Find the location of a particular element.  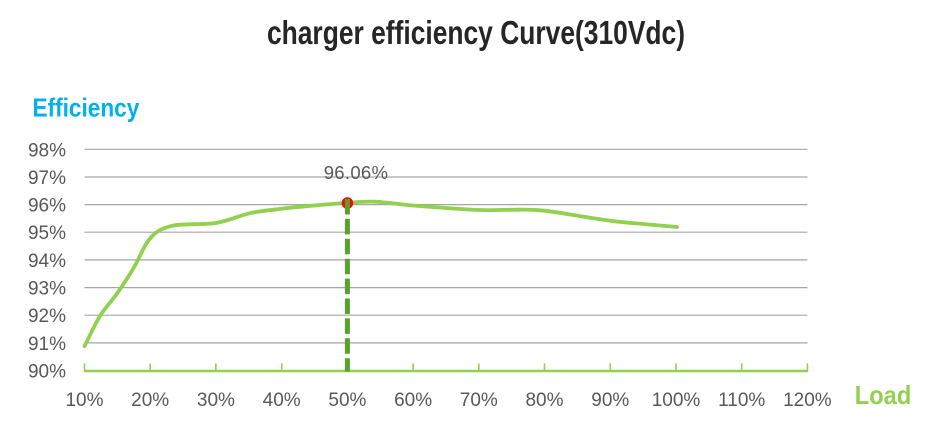

svg-text: 80% is located at coordinates (544, 400).